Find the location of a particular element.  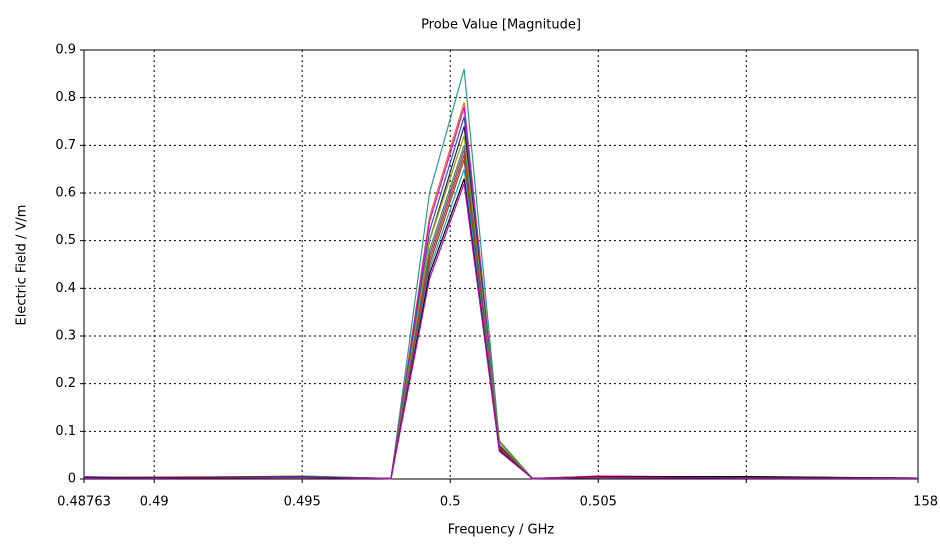

y-tick-label: 0.9 is located at coordinates (65, 50).